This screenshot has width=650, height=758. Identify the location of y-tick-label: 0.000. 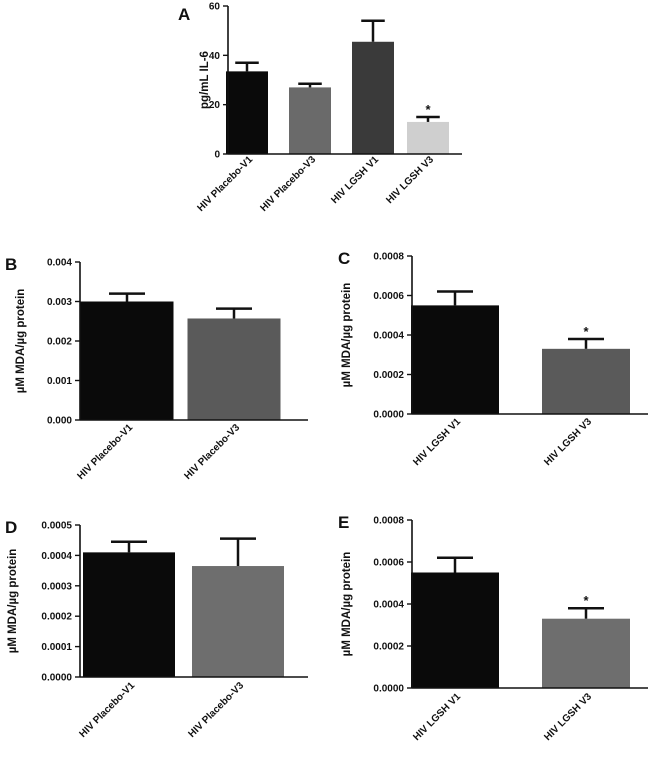
(59, 421).